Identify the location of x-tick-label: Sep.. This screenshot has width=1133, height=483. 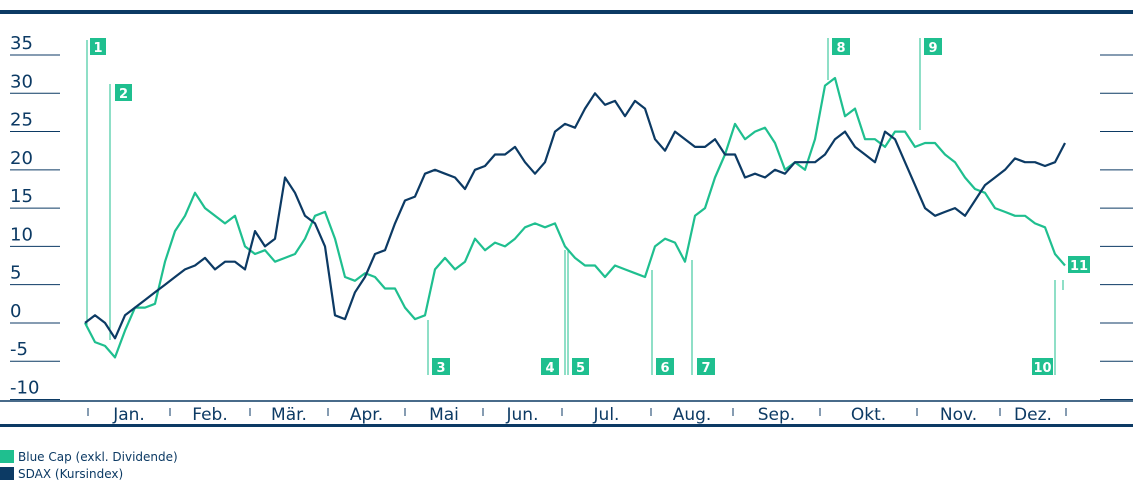
(776, 415).